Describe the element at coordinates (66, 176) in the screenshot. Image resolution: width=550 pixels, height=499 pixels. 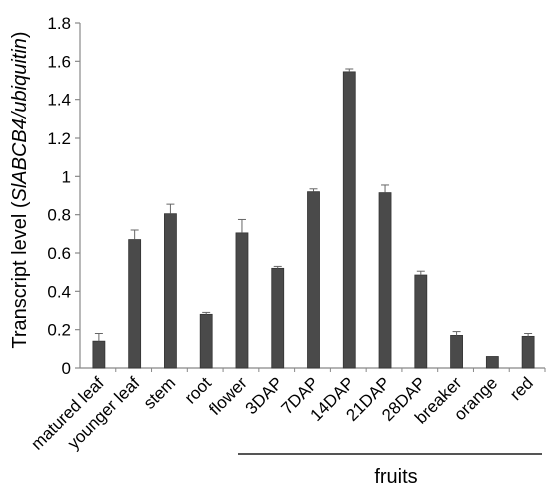
I see `y-tick-label: 1` at that location.